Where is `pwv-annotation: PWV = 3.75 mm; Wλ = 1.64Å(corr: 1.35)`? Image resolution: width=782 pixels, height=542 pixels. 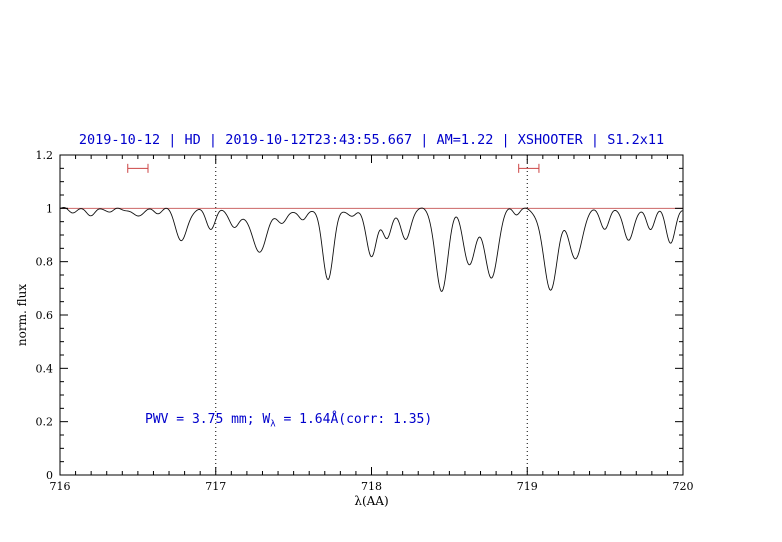 pwv-annotation: PWV = 3.75 mm; Wλ = 1.64Å(corr: 1.35) is located at coordinates (288, 421).